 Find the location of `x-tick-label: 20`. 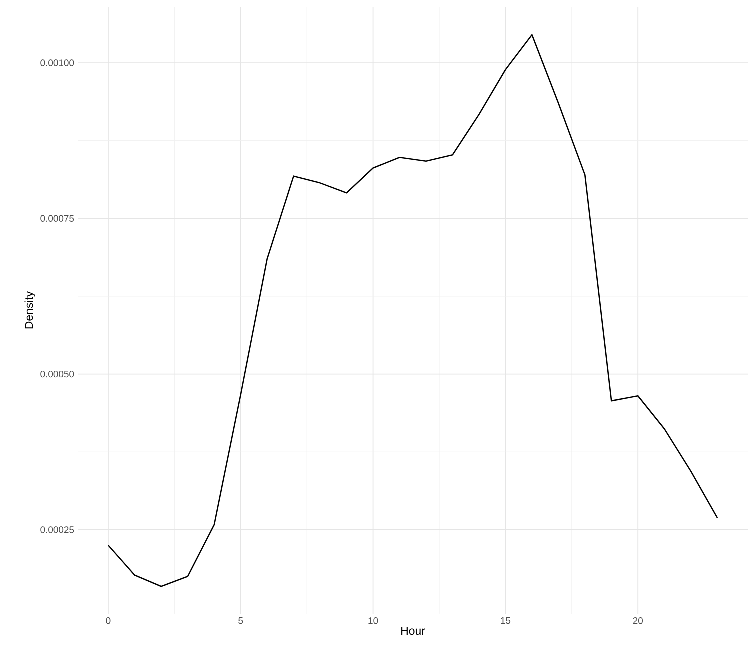

x-tick-label: 20 is located at coordinates (638, 621).